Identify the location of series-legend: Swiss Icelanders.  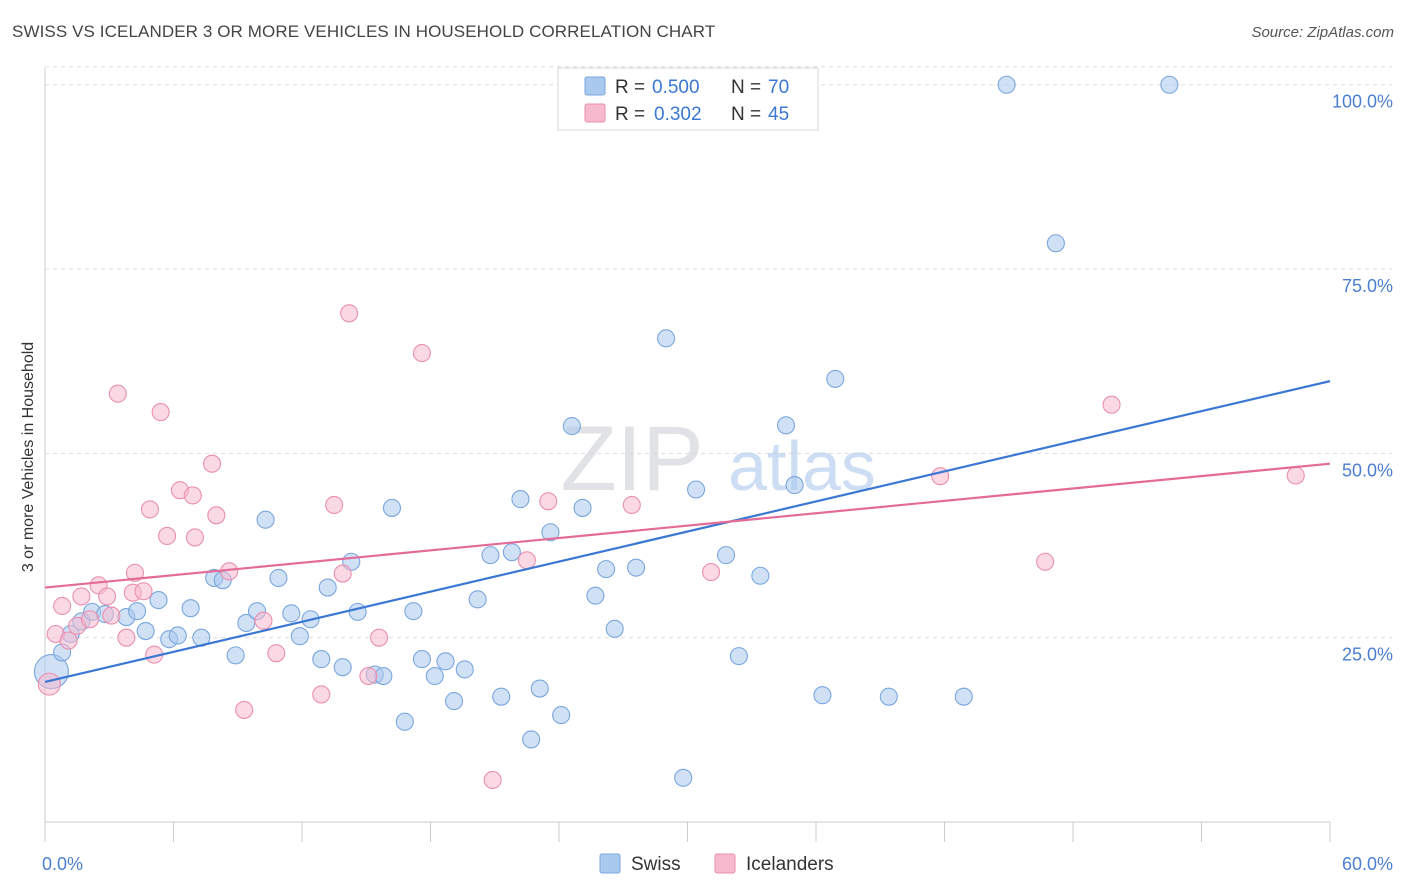
(716, 864).